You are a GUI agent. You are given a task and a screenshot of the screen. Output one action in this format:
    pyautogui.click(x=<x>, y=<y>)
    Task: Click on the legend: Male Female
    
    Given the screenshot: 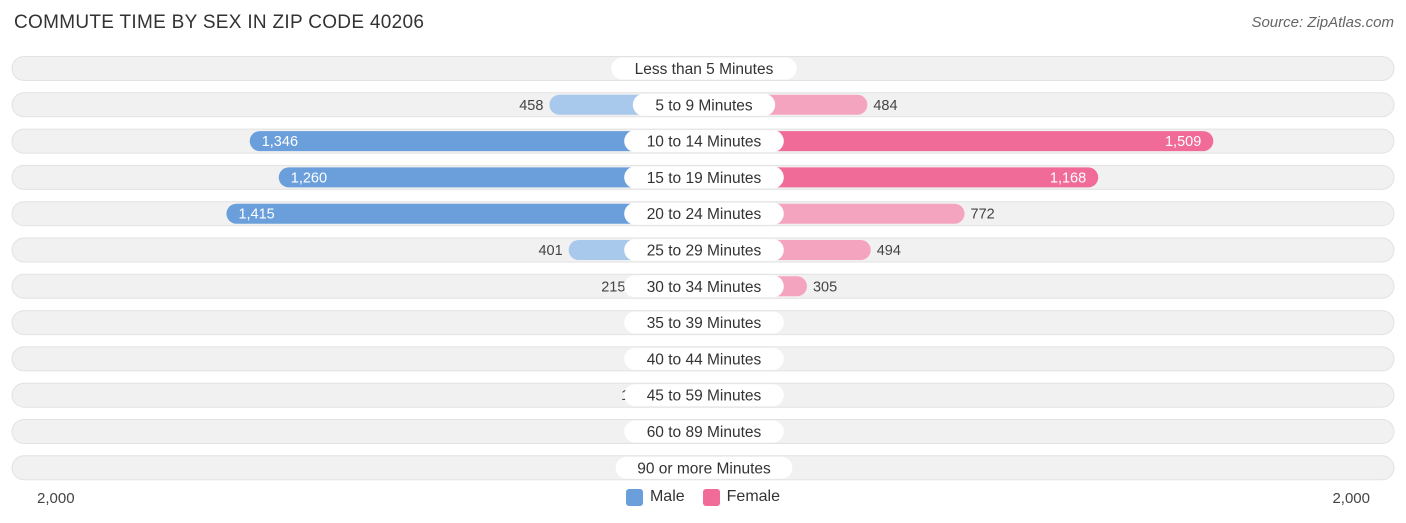 What is the action you would take?
    pyautogui.click(x=703, y=497)
    